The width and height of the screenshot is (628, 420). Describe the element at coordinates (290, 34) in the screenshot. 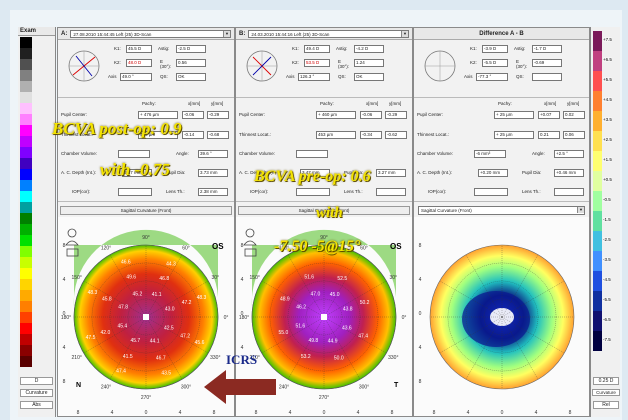

I see `exam-b-date: 24.03.2010 15:44:16 Left (25) 3D-Scan` at that location.